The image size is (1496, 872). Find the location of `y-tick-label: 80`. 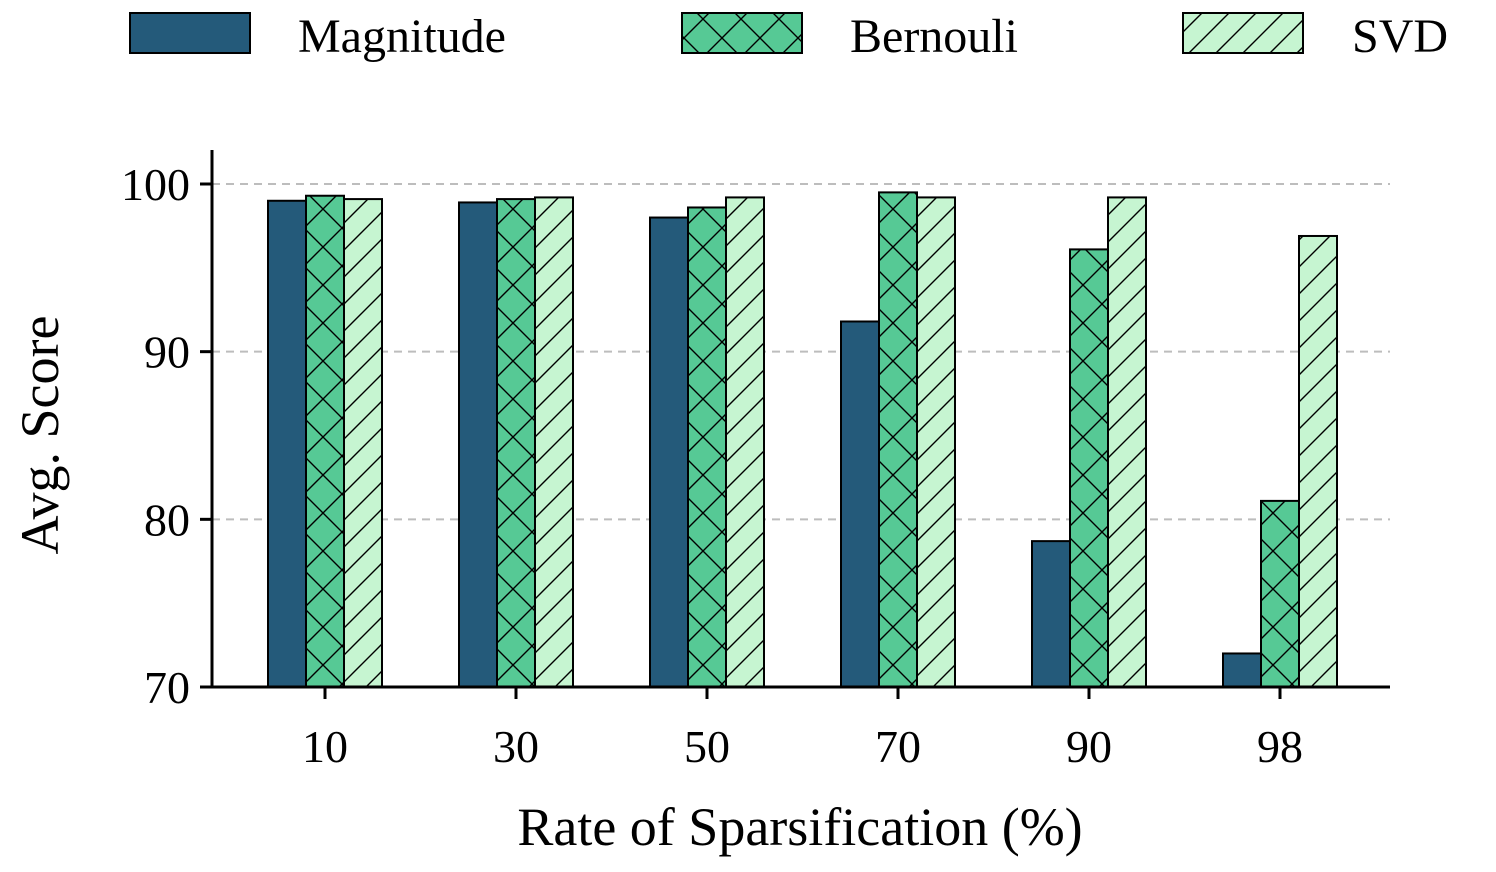

y-tick-label: 80 is located at coordinates (167, 519).